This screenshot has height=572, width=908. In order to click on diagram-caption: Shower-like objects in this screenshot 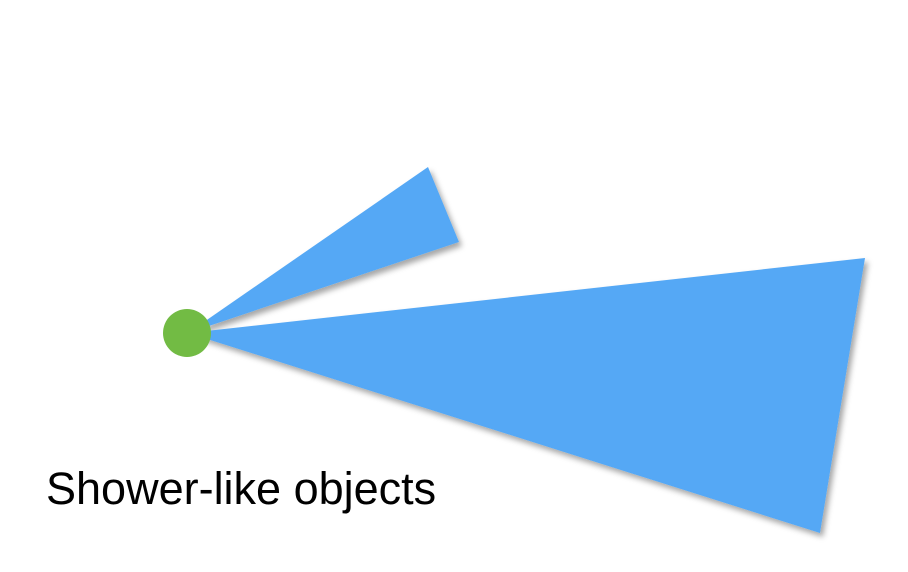, I will do `click(241, 488)`.